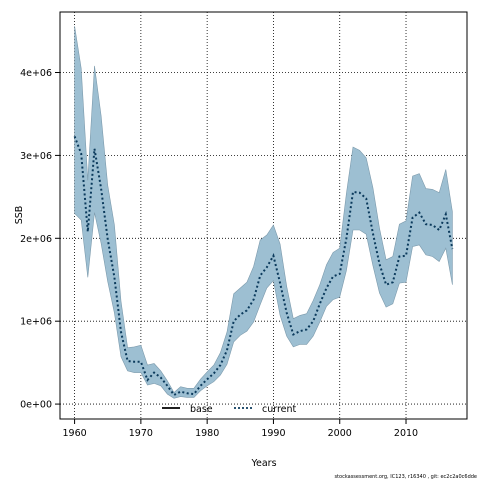 This screenshot has width=480, height=480. What do you see at coordinates (36, 322) in the screenshot?
I see `y-tick-label: 1e+06` at bounding box center [36, 322].